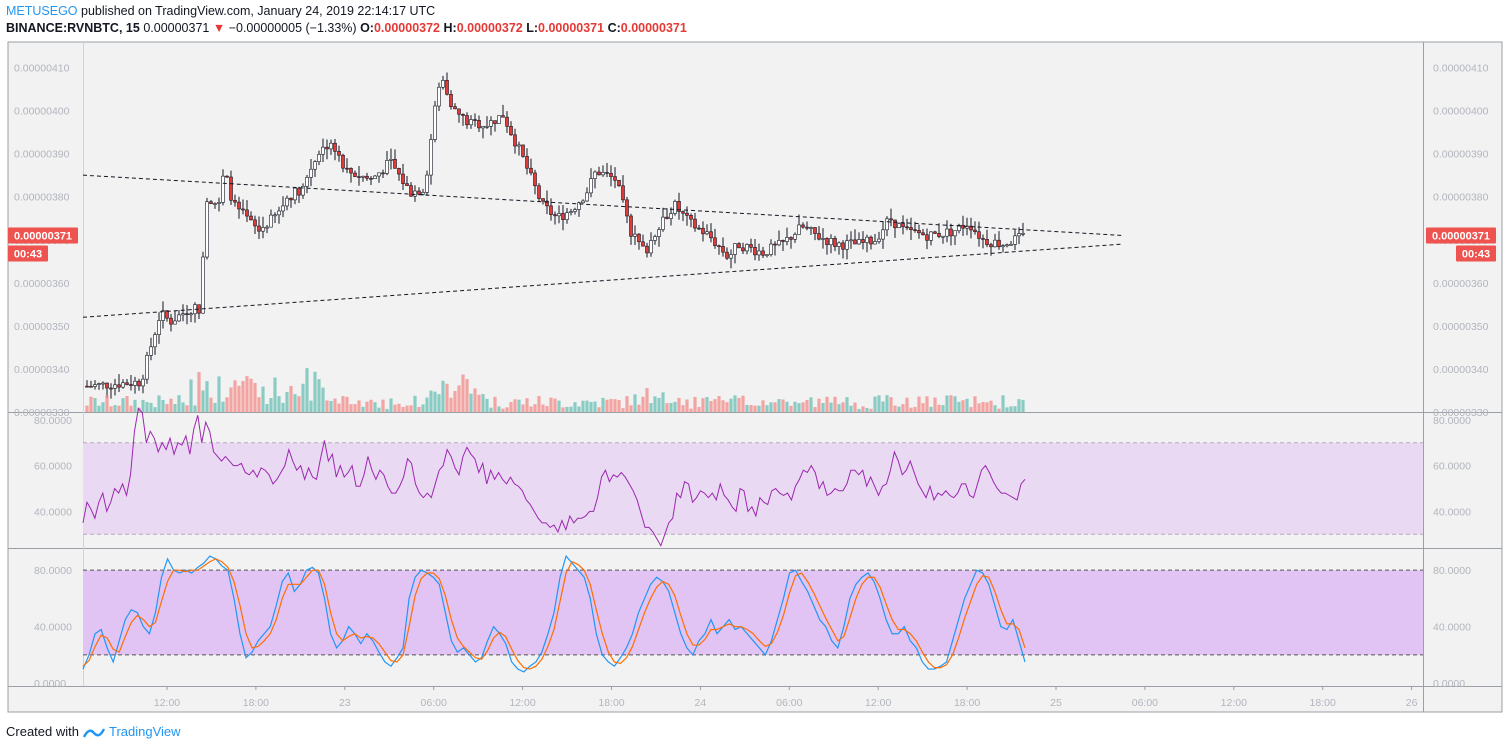 This screenshot has width=1508, height=750. I want to click on author-link: METUSEGO, so click(42, 11).